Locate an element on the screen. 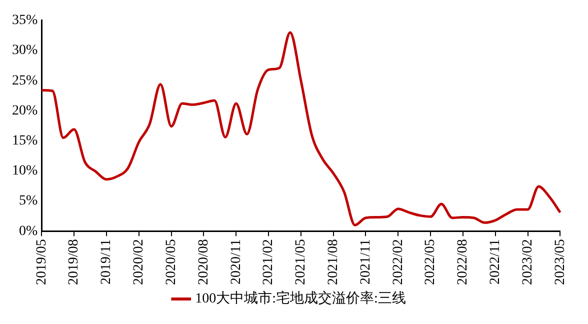 This screenshot has height=324, width=588. x-tick-label: 2021/11 is located at coordinates (366, 261).